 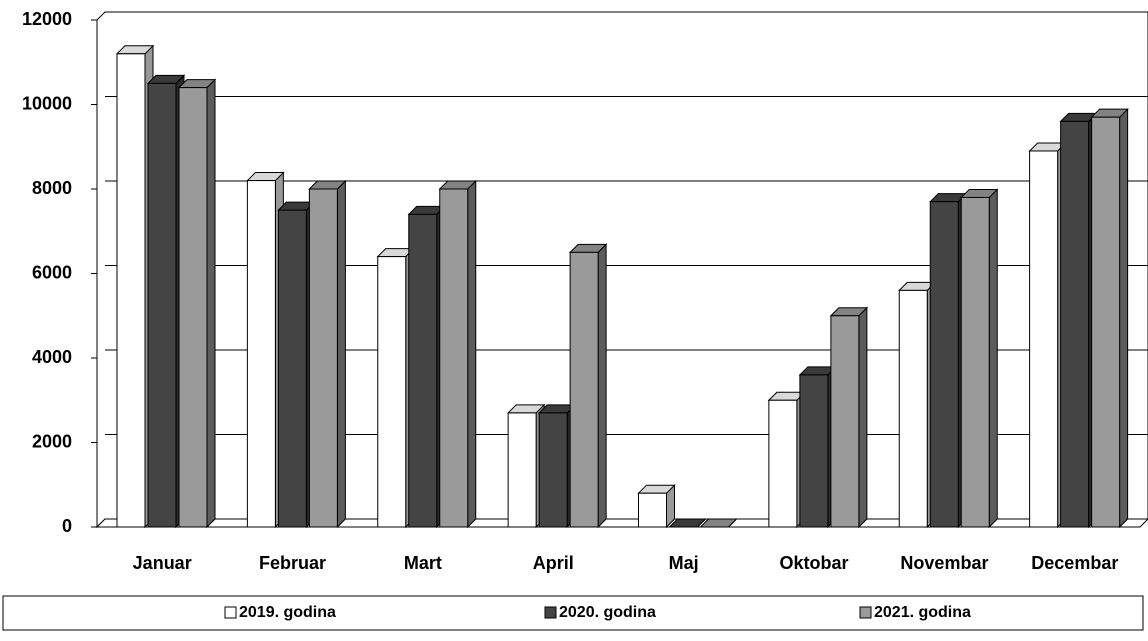 What do you see at coordinates (684, 563) in the screenshot?
I see `x-tick-label: Maj` at bounding box center [684, 563].